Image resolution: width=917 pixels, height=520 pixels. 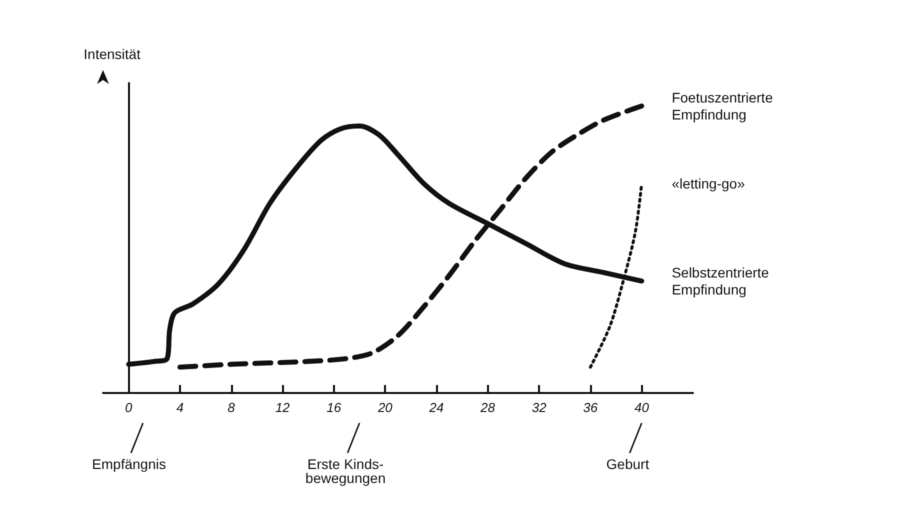 What do you see at coordinates (628, 464) in the screenshot?
I see `annotation: Geburt` at bounding box center [628, 464].